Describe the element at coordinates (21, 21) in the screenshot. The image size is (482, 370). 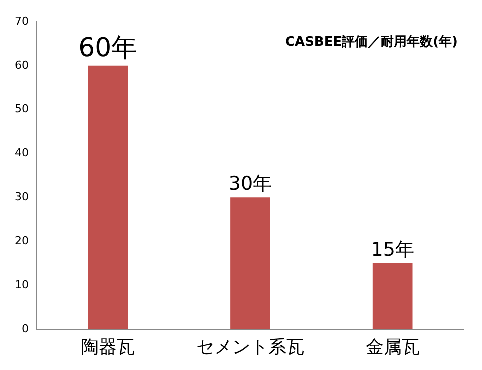
I see `y-tick-label: 70` at that location.